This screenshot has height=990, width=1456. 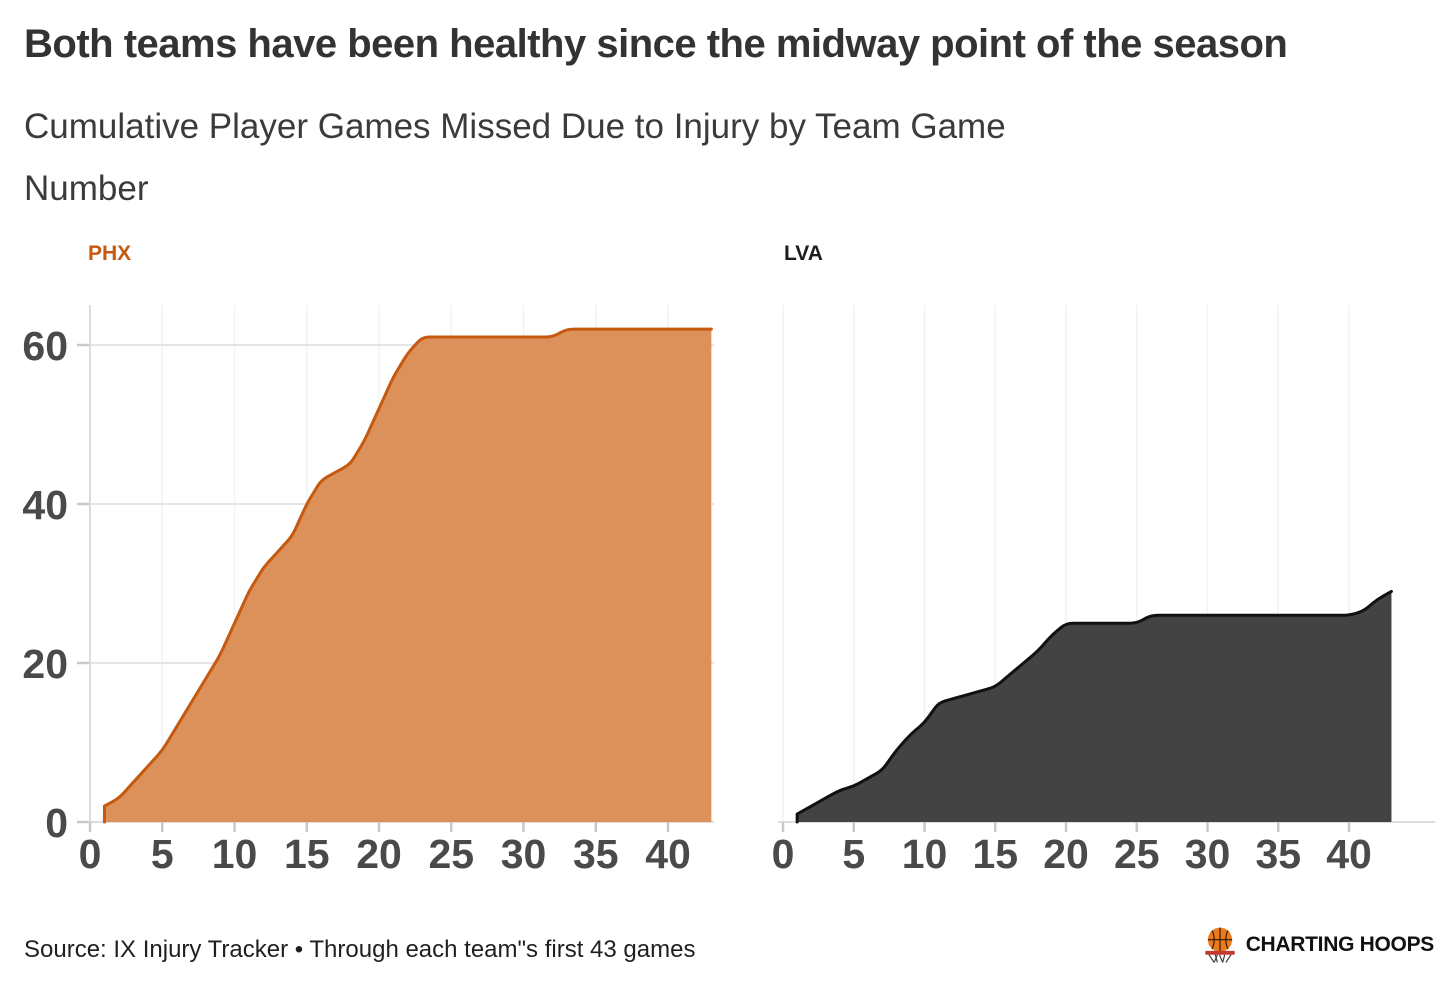 I want to click on basketball-hoop-icon, so click(x=1219, y=945).